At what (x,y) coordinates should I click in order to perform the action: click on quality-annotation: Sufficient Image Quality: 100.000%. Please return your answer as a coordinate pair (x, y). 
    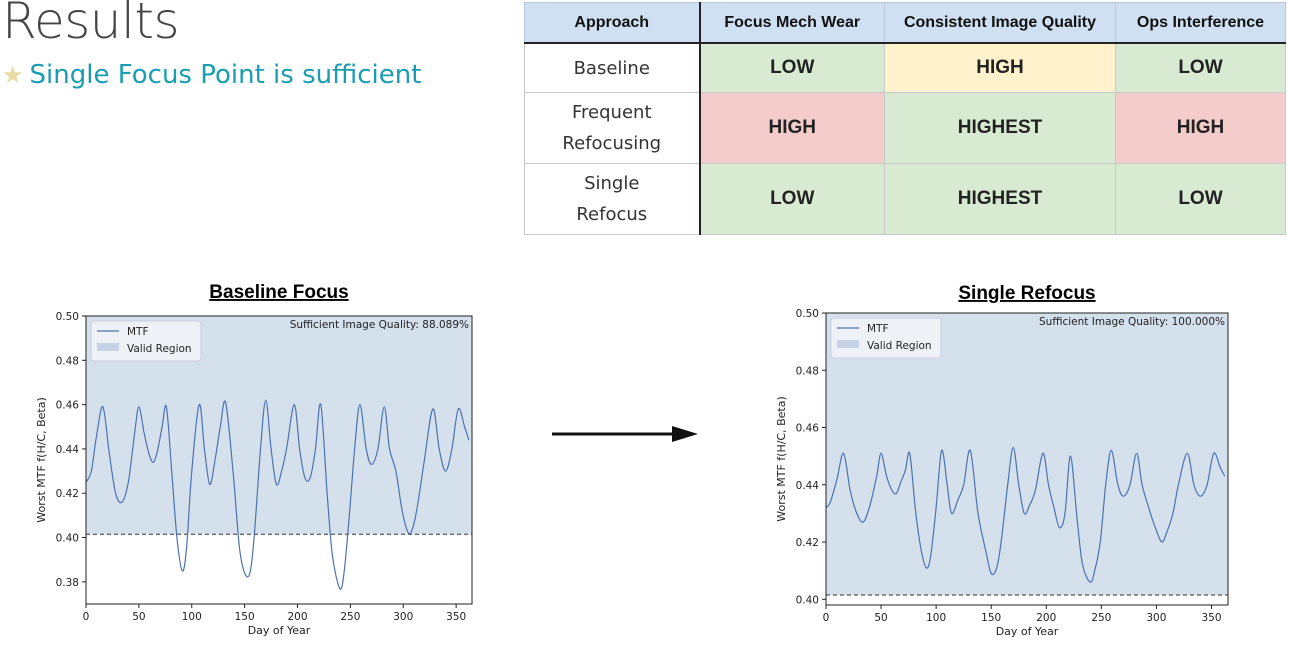
    Looking at the image, I should click on (1132, 322).